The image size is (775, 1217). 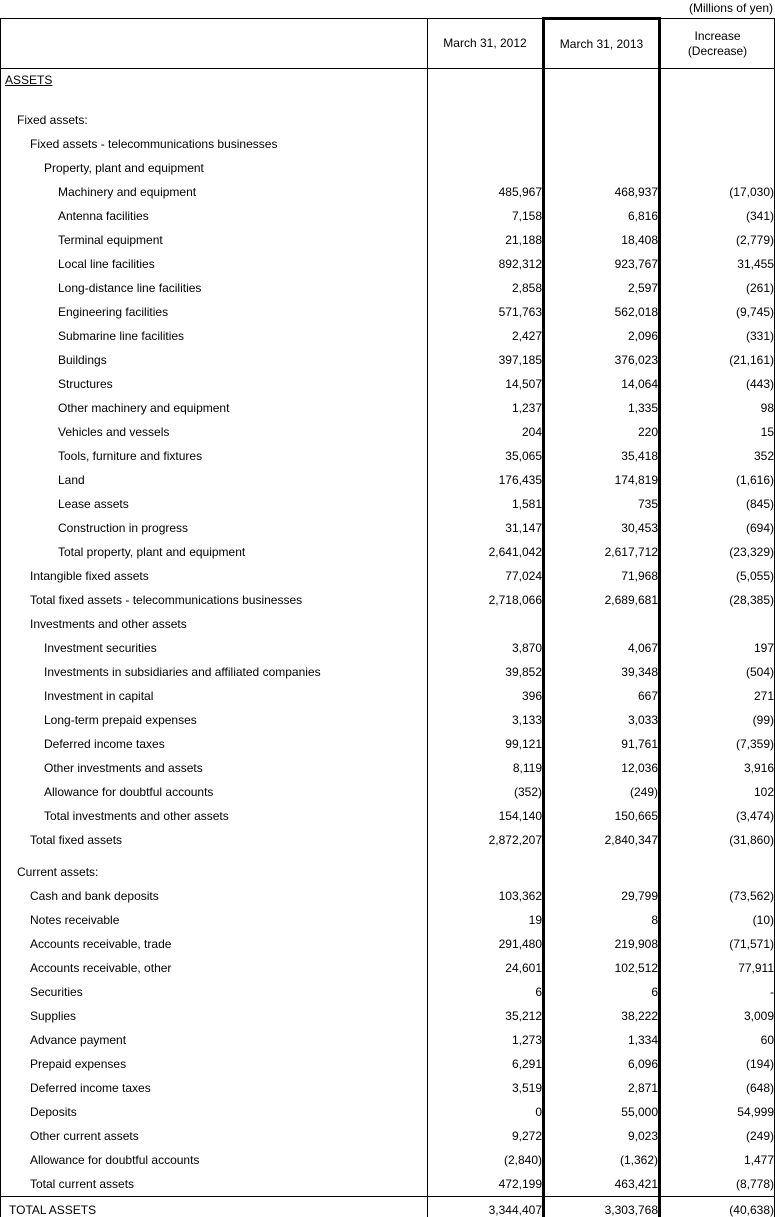 What do you see at coordinates (388, 1088) in the screenshot?
I see `table-row: Deferred income taxes 3,519 2,871 (648)` at bounding box center [388, 1088].